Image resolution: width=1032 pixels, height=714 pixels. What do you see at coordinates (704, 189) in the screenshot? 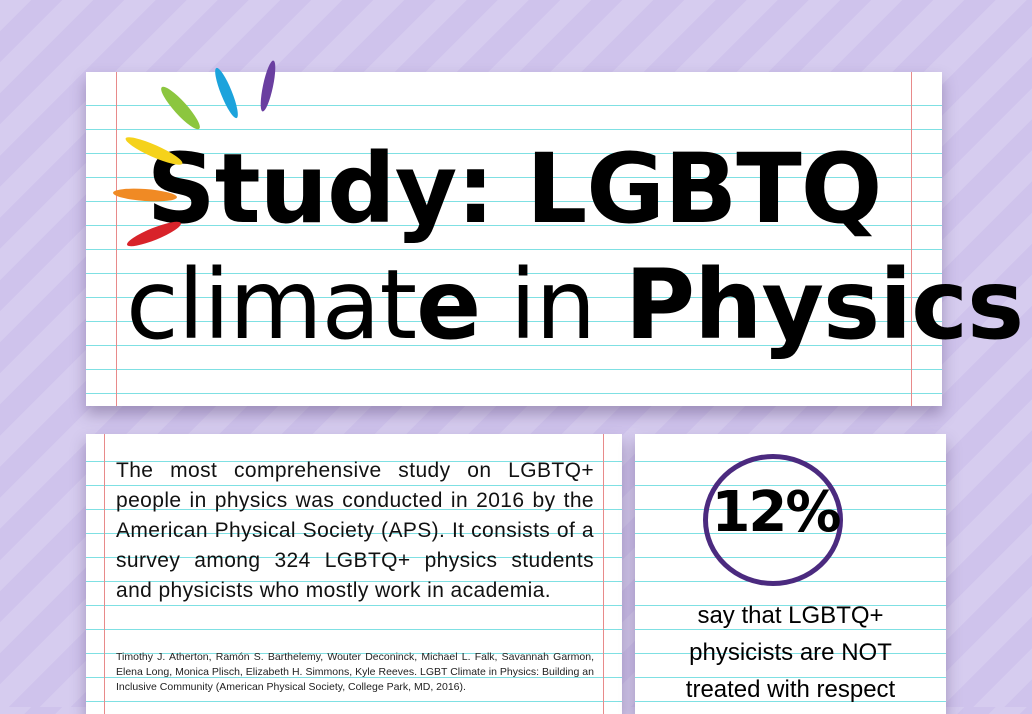
I see `title-lgbtq: LGBTQ` at bounding box center [704, 189].